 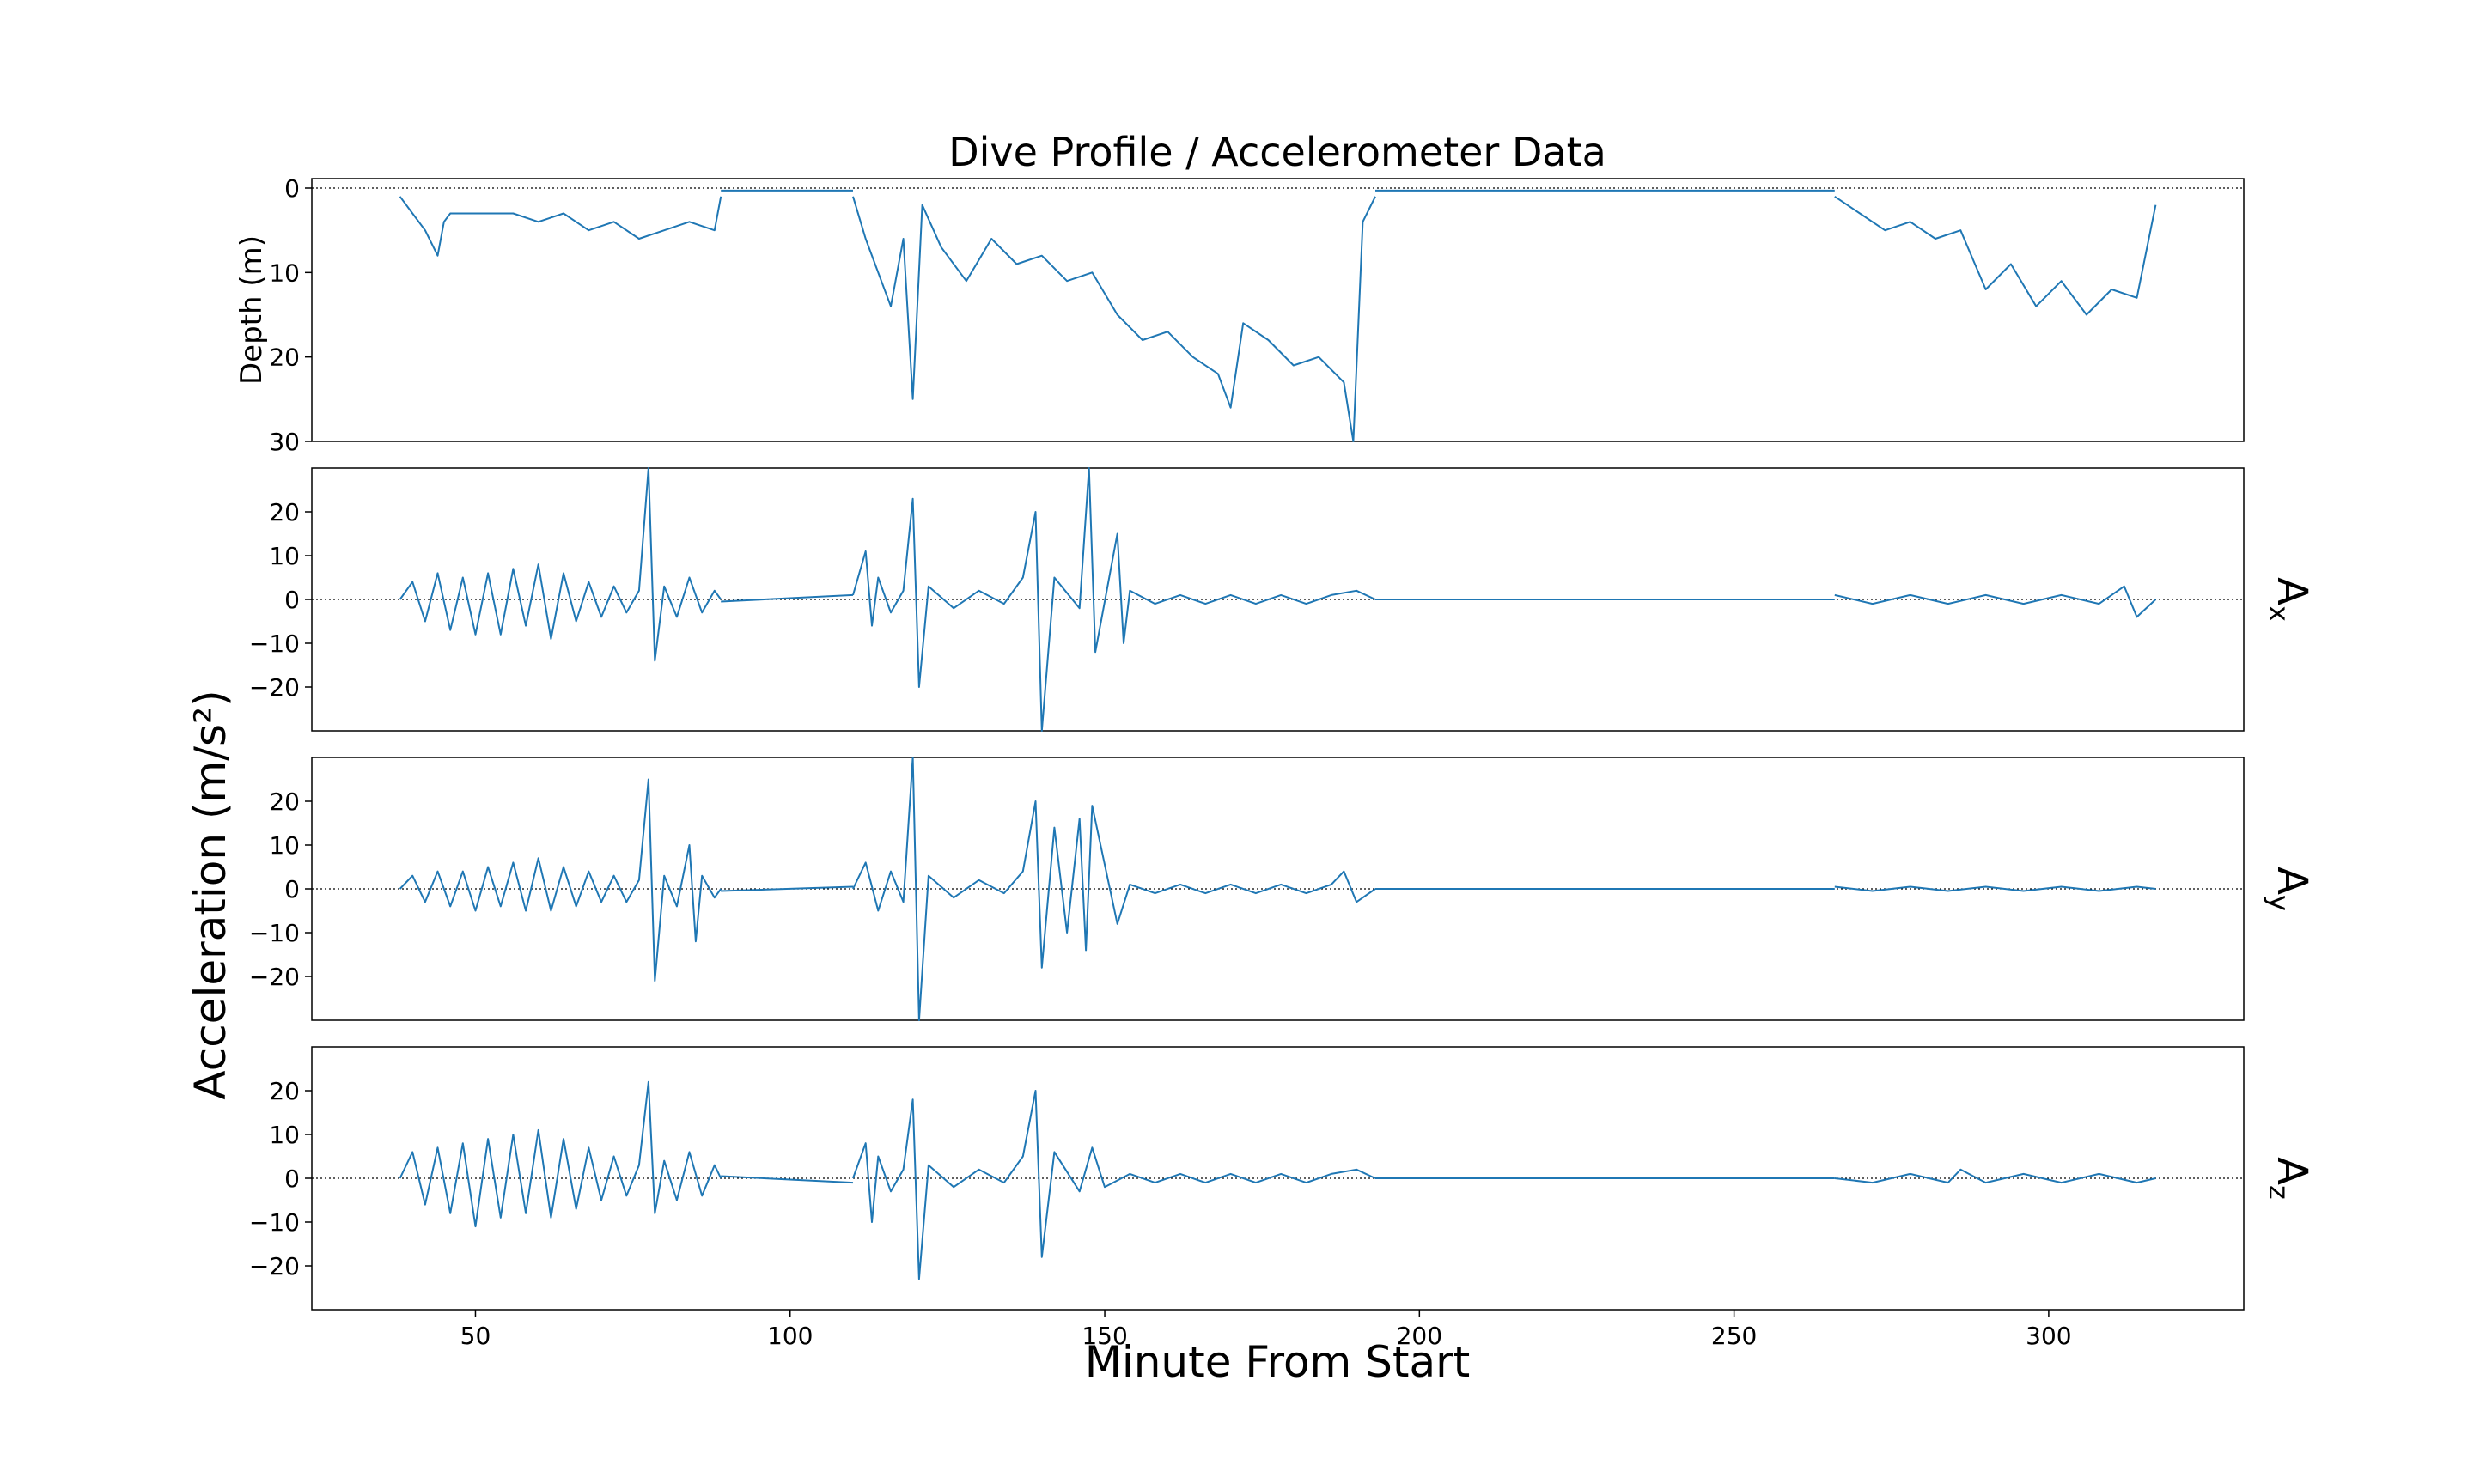 What do you see at coordinates (274, 933) in the screenshot?
I see `ay-y-tick-label: −10` at bounding box center [274, 933].